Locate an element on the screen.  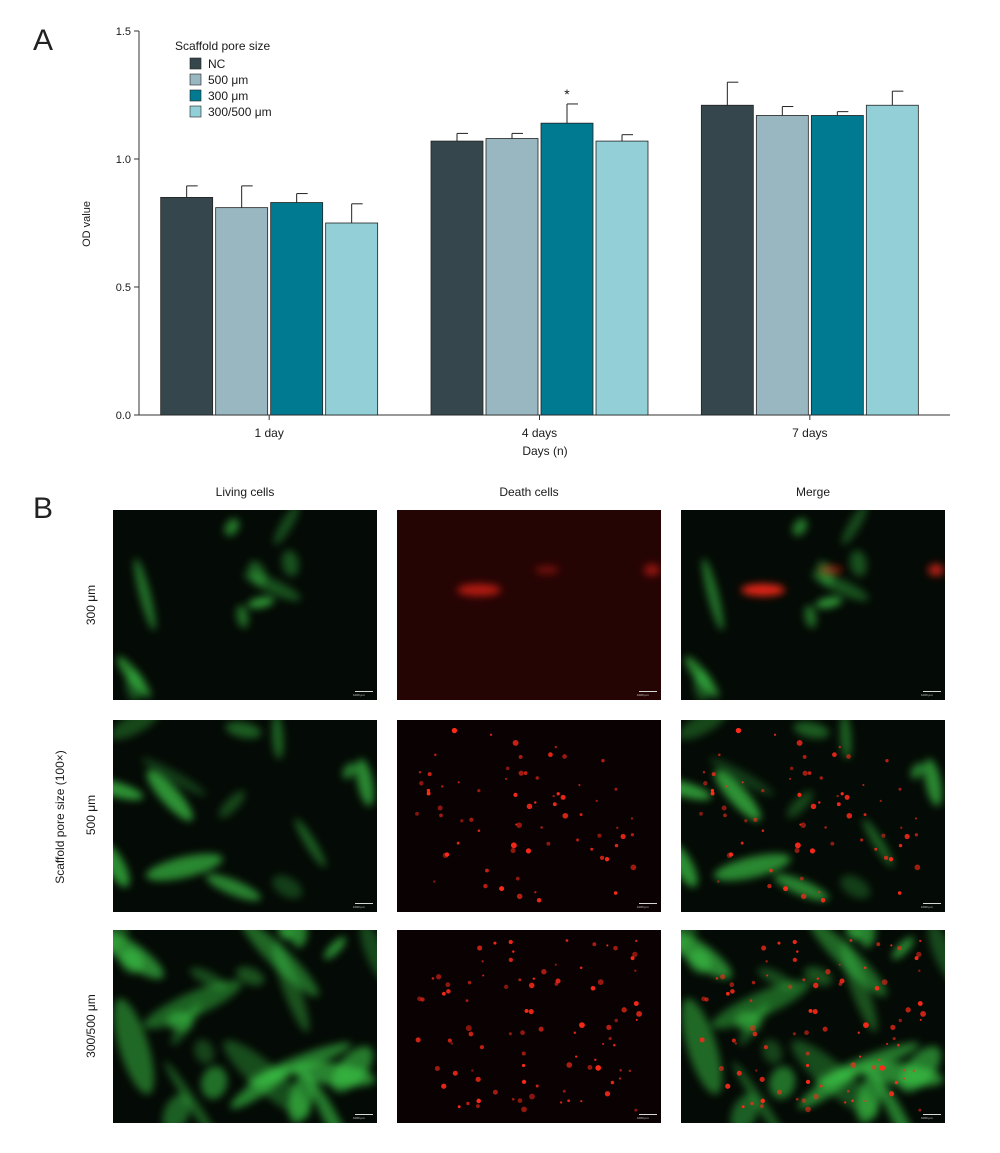
red-haze is located at coordinates (529, 605).